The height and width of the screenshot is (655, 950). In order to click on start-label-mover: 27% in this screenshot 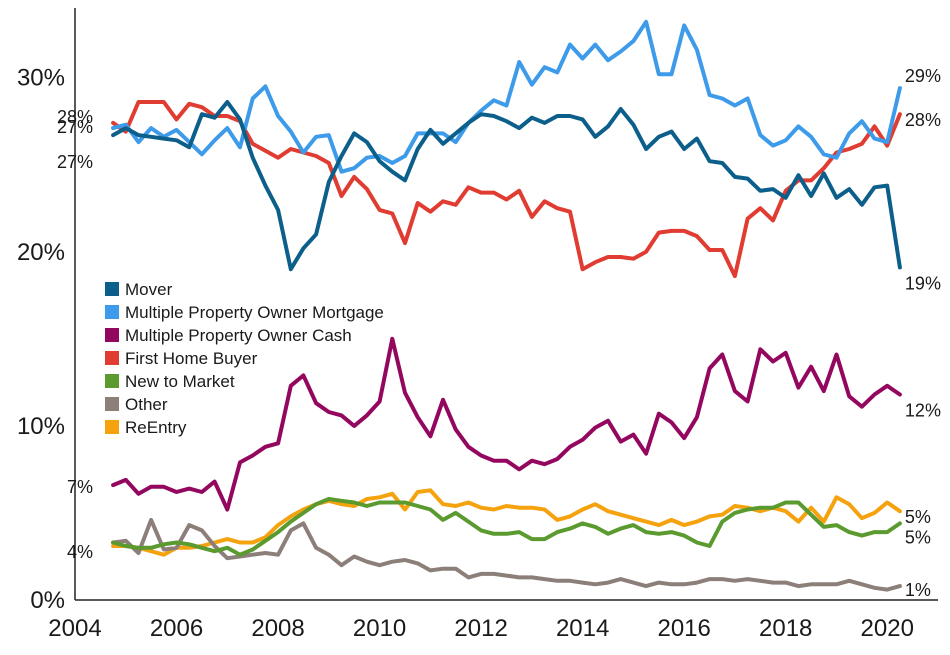, I will do `click(75, 162)`.